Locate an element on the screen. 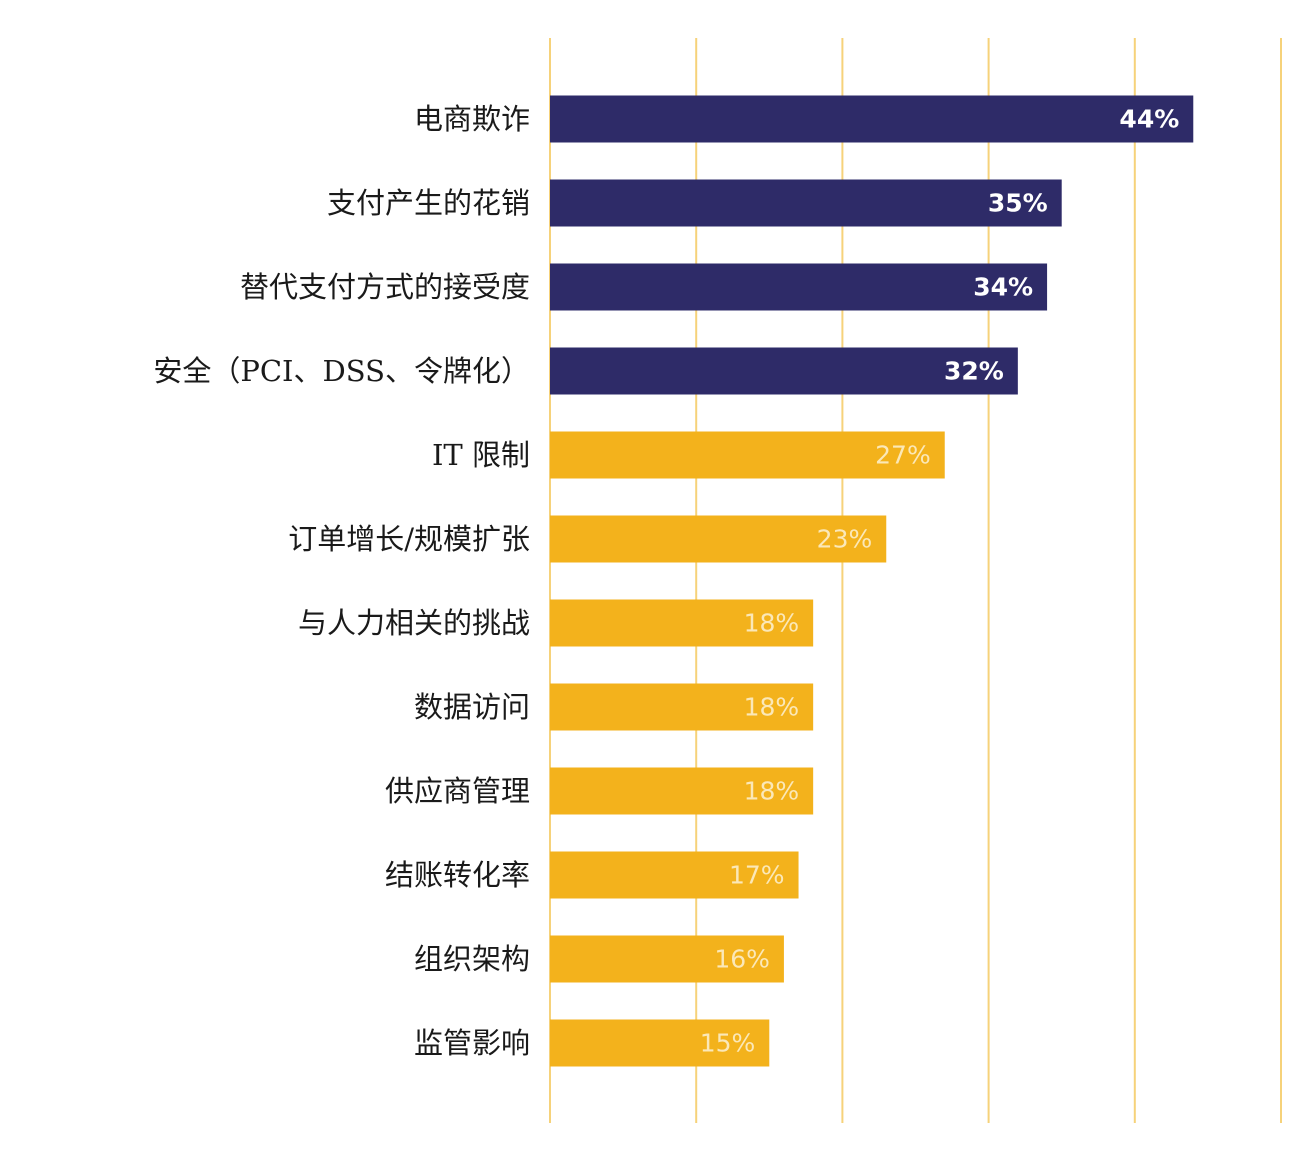  value-label-3: 32% is located at coordinates (974, 371).